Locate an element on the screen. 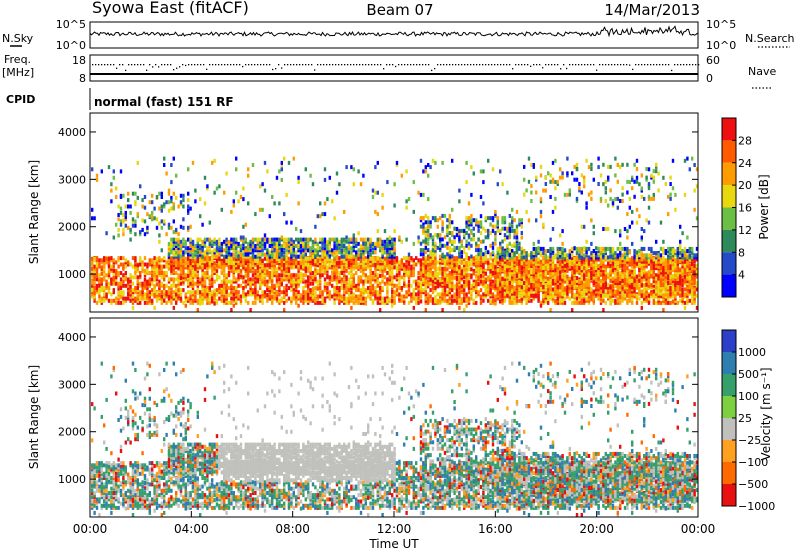  cpid-label: CPID is located at coordinates (20, 99).